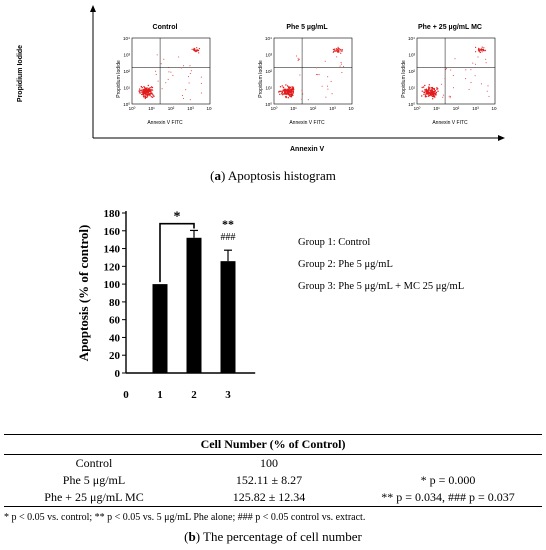 The height and width of the screenshot is (550, 546). I want to click on y-tick-label: 10², so click(126, 71).